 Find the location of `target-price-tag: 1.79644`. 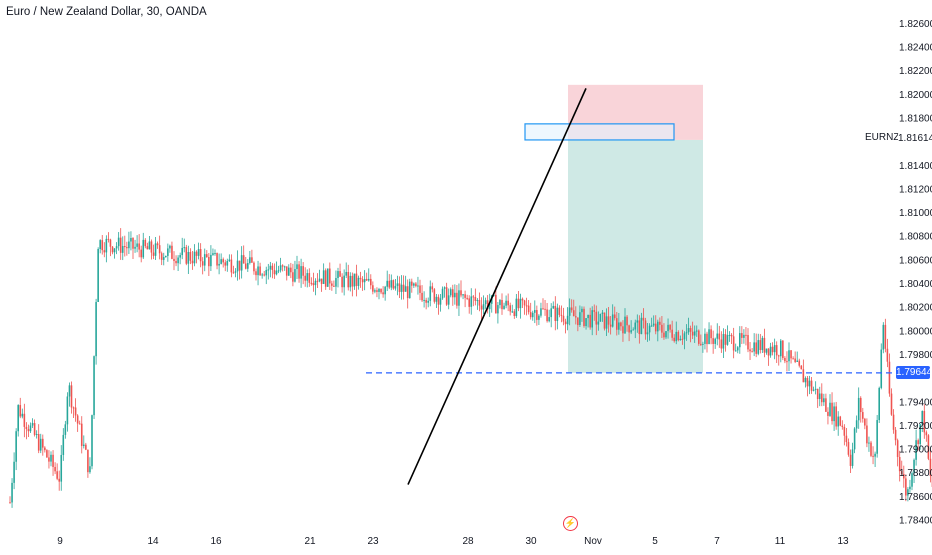

target-price-tag: 1.79644 is located at coordinates (913, 372).